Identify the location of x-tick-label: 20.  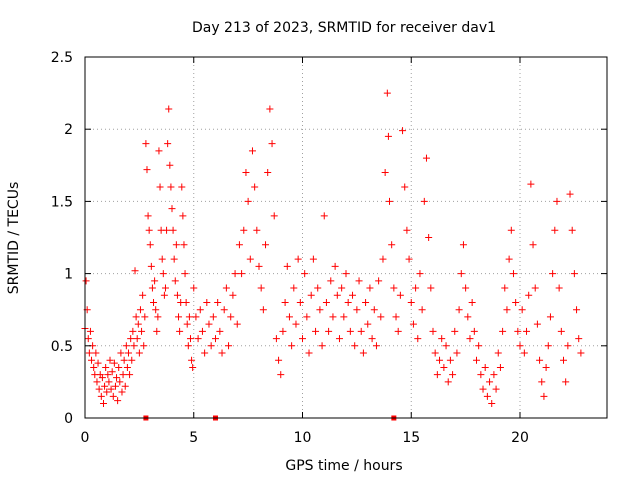
(520, 438).